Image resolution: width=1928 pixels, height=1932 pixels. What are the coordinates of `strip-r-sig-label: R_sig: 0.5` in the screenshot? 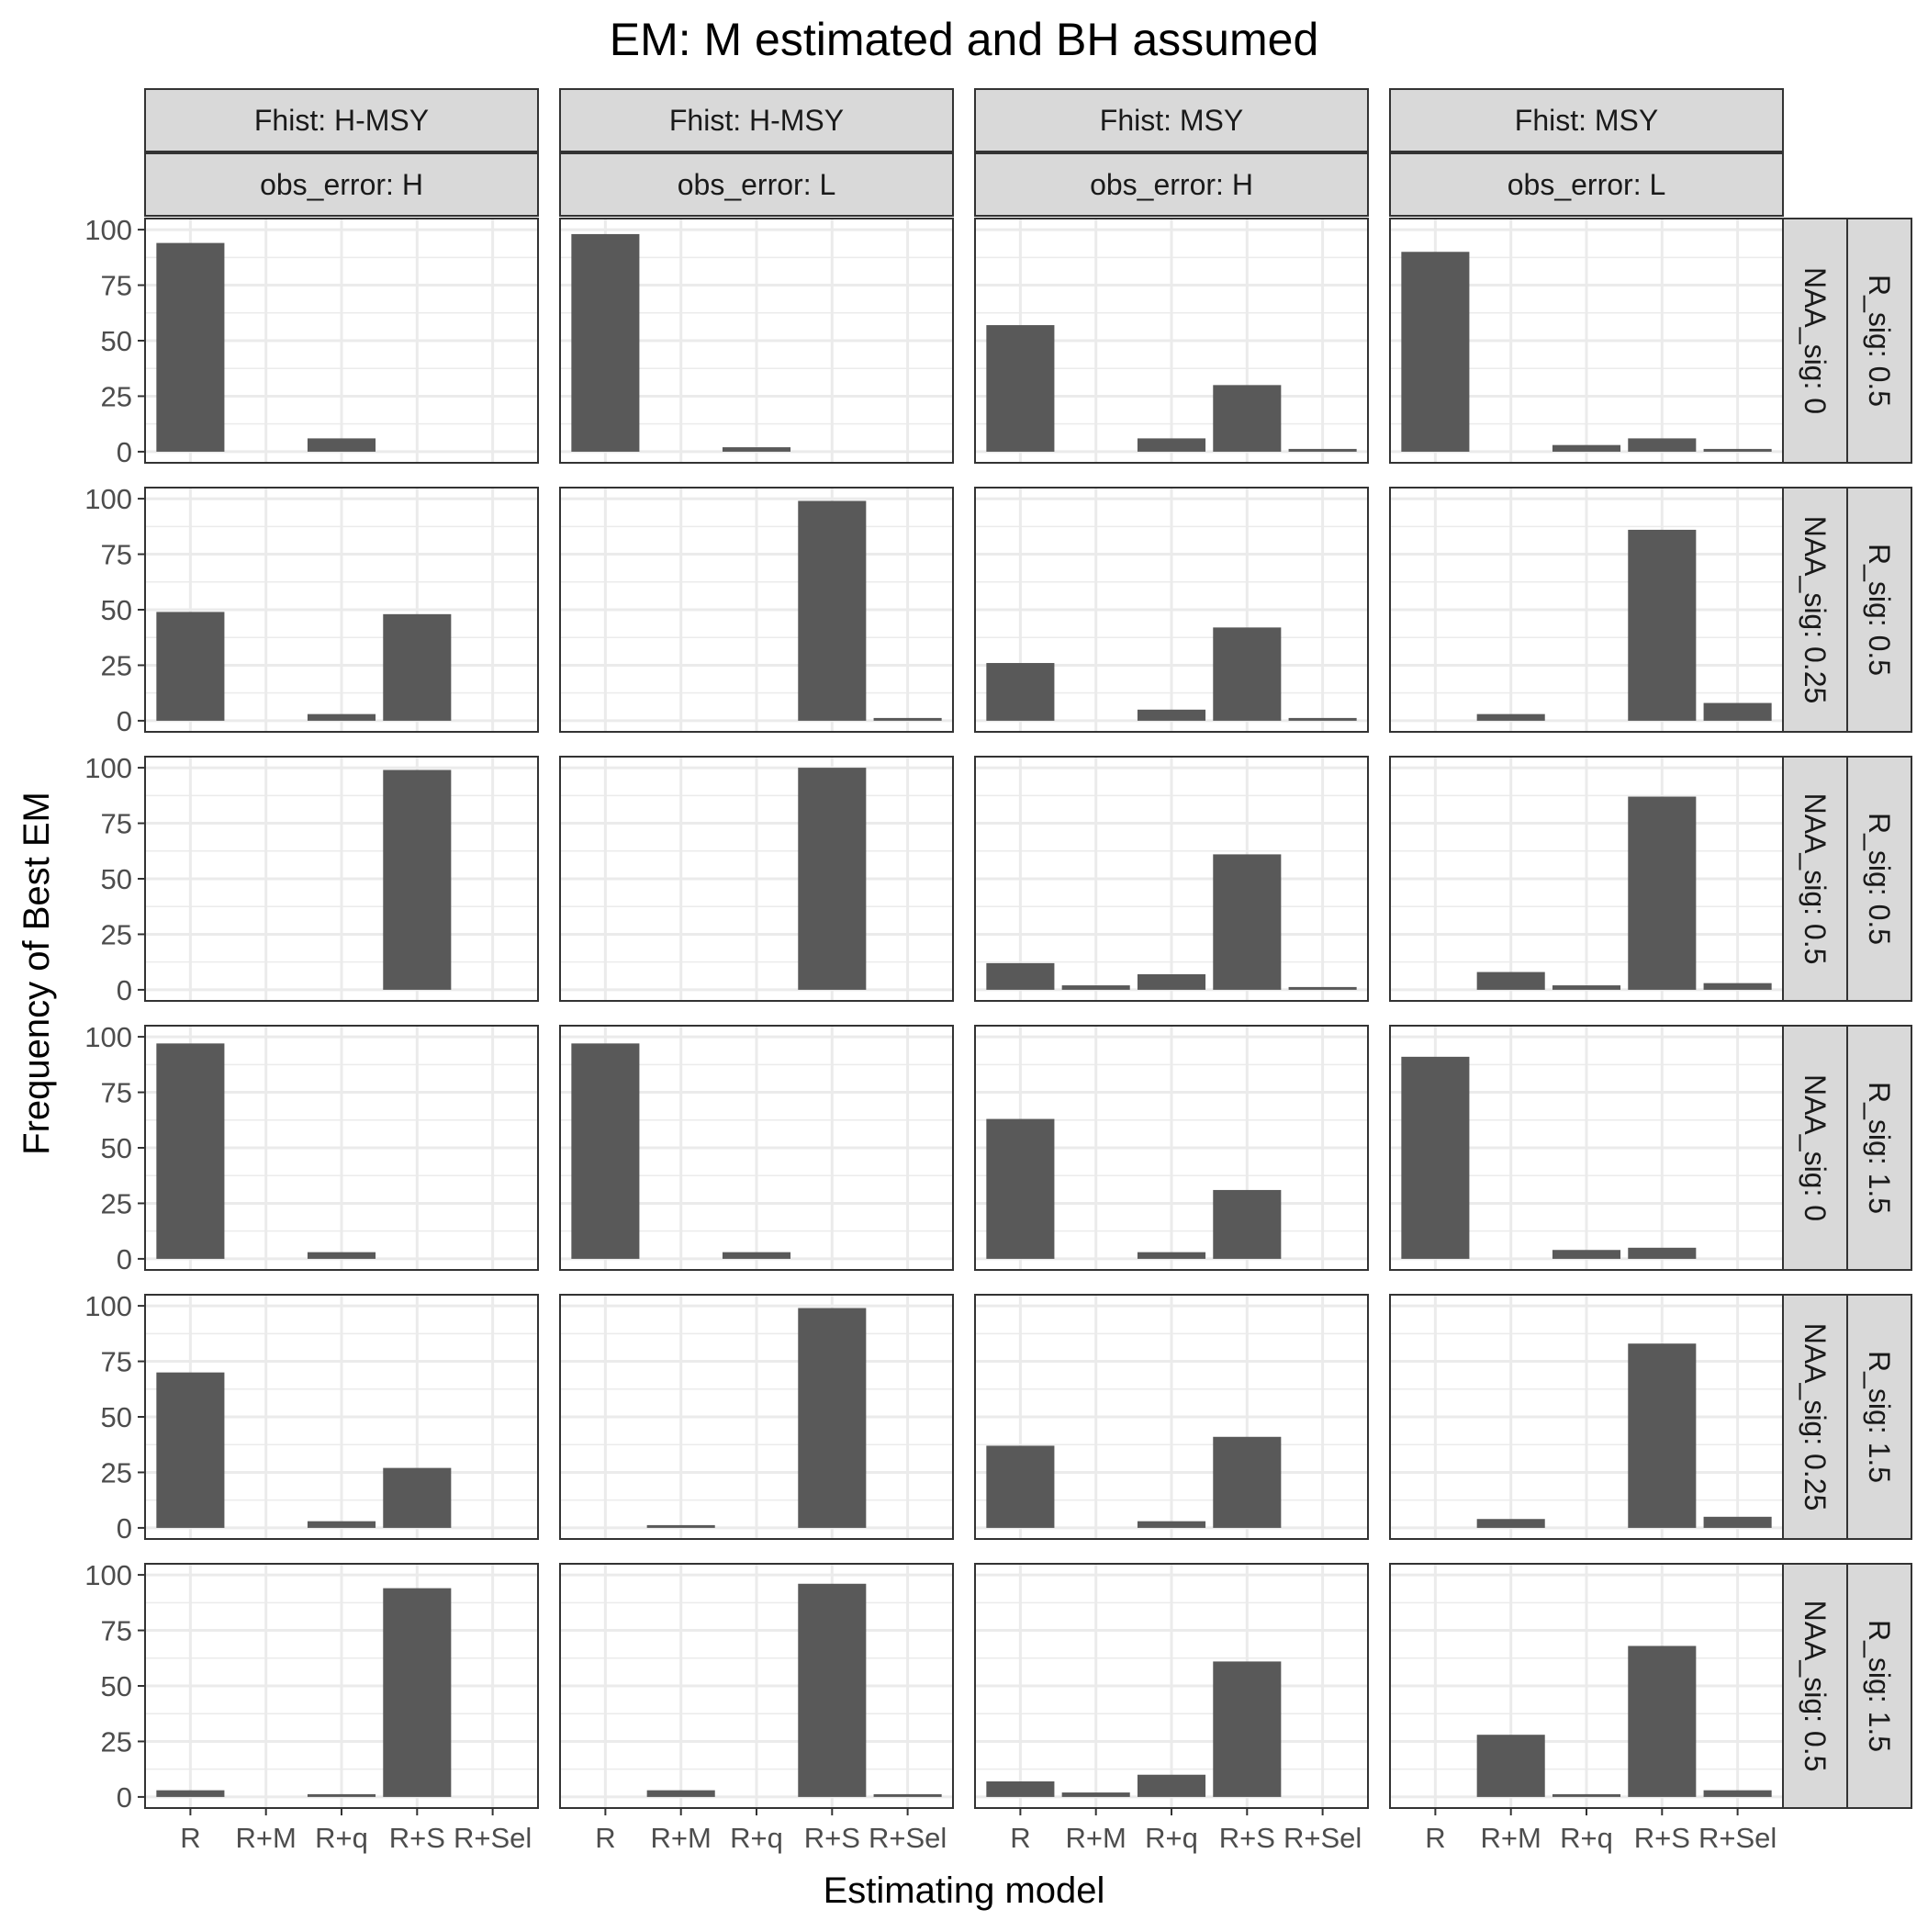 It's located at (1879, 341).